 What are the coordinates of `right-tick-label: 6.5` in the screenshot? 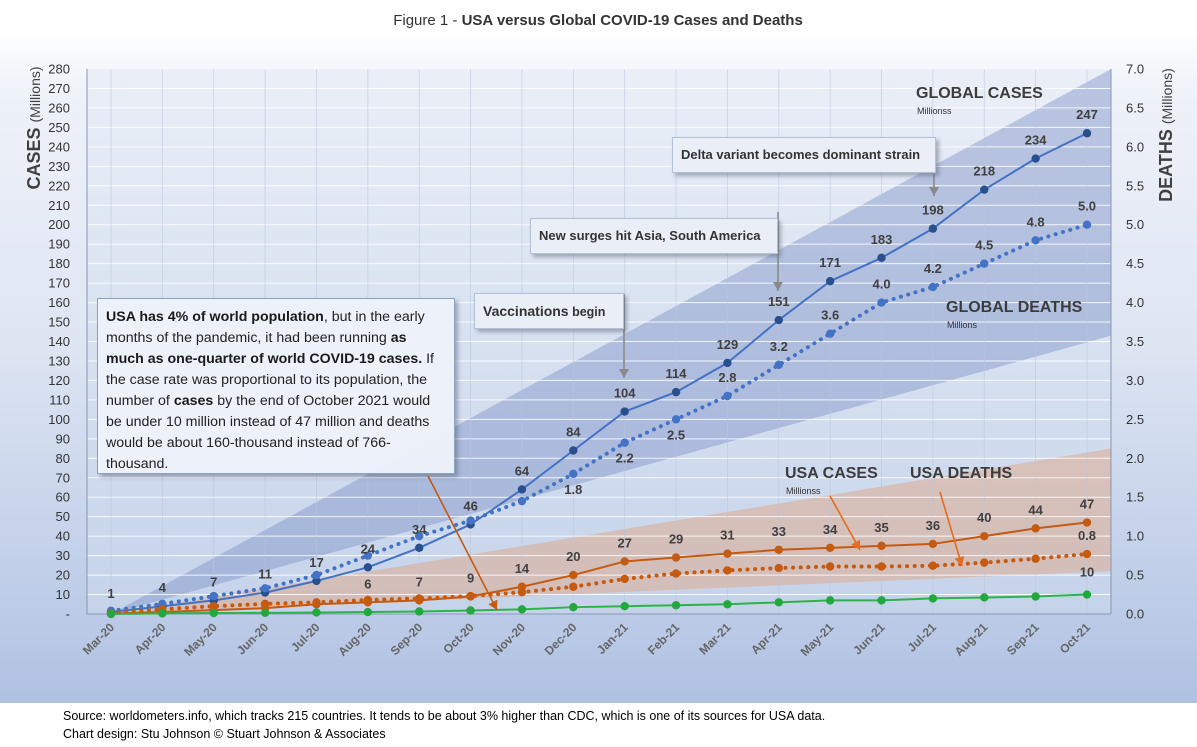 It's located at (1135, 107).